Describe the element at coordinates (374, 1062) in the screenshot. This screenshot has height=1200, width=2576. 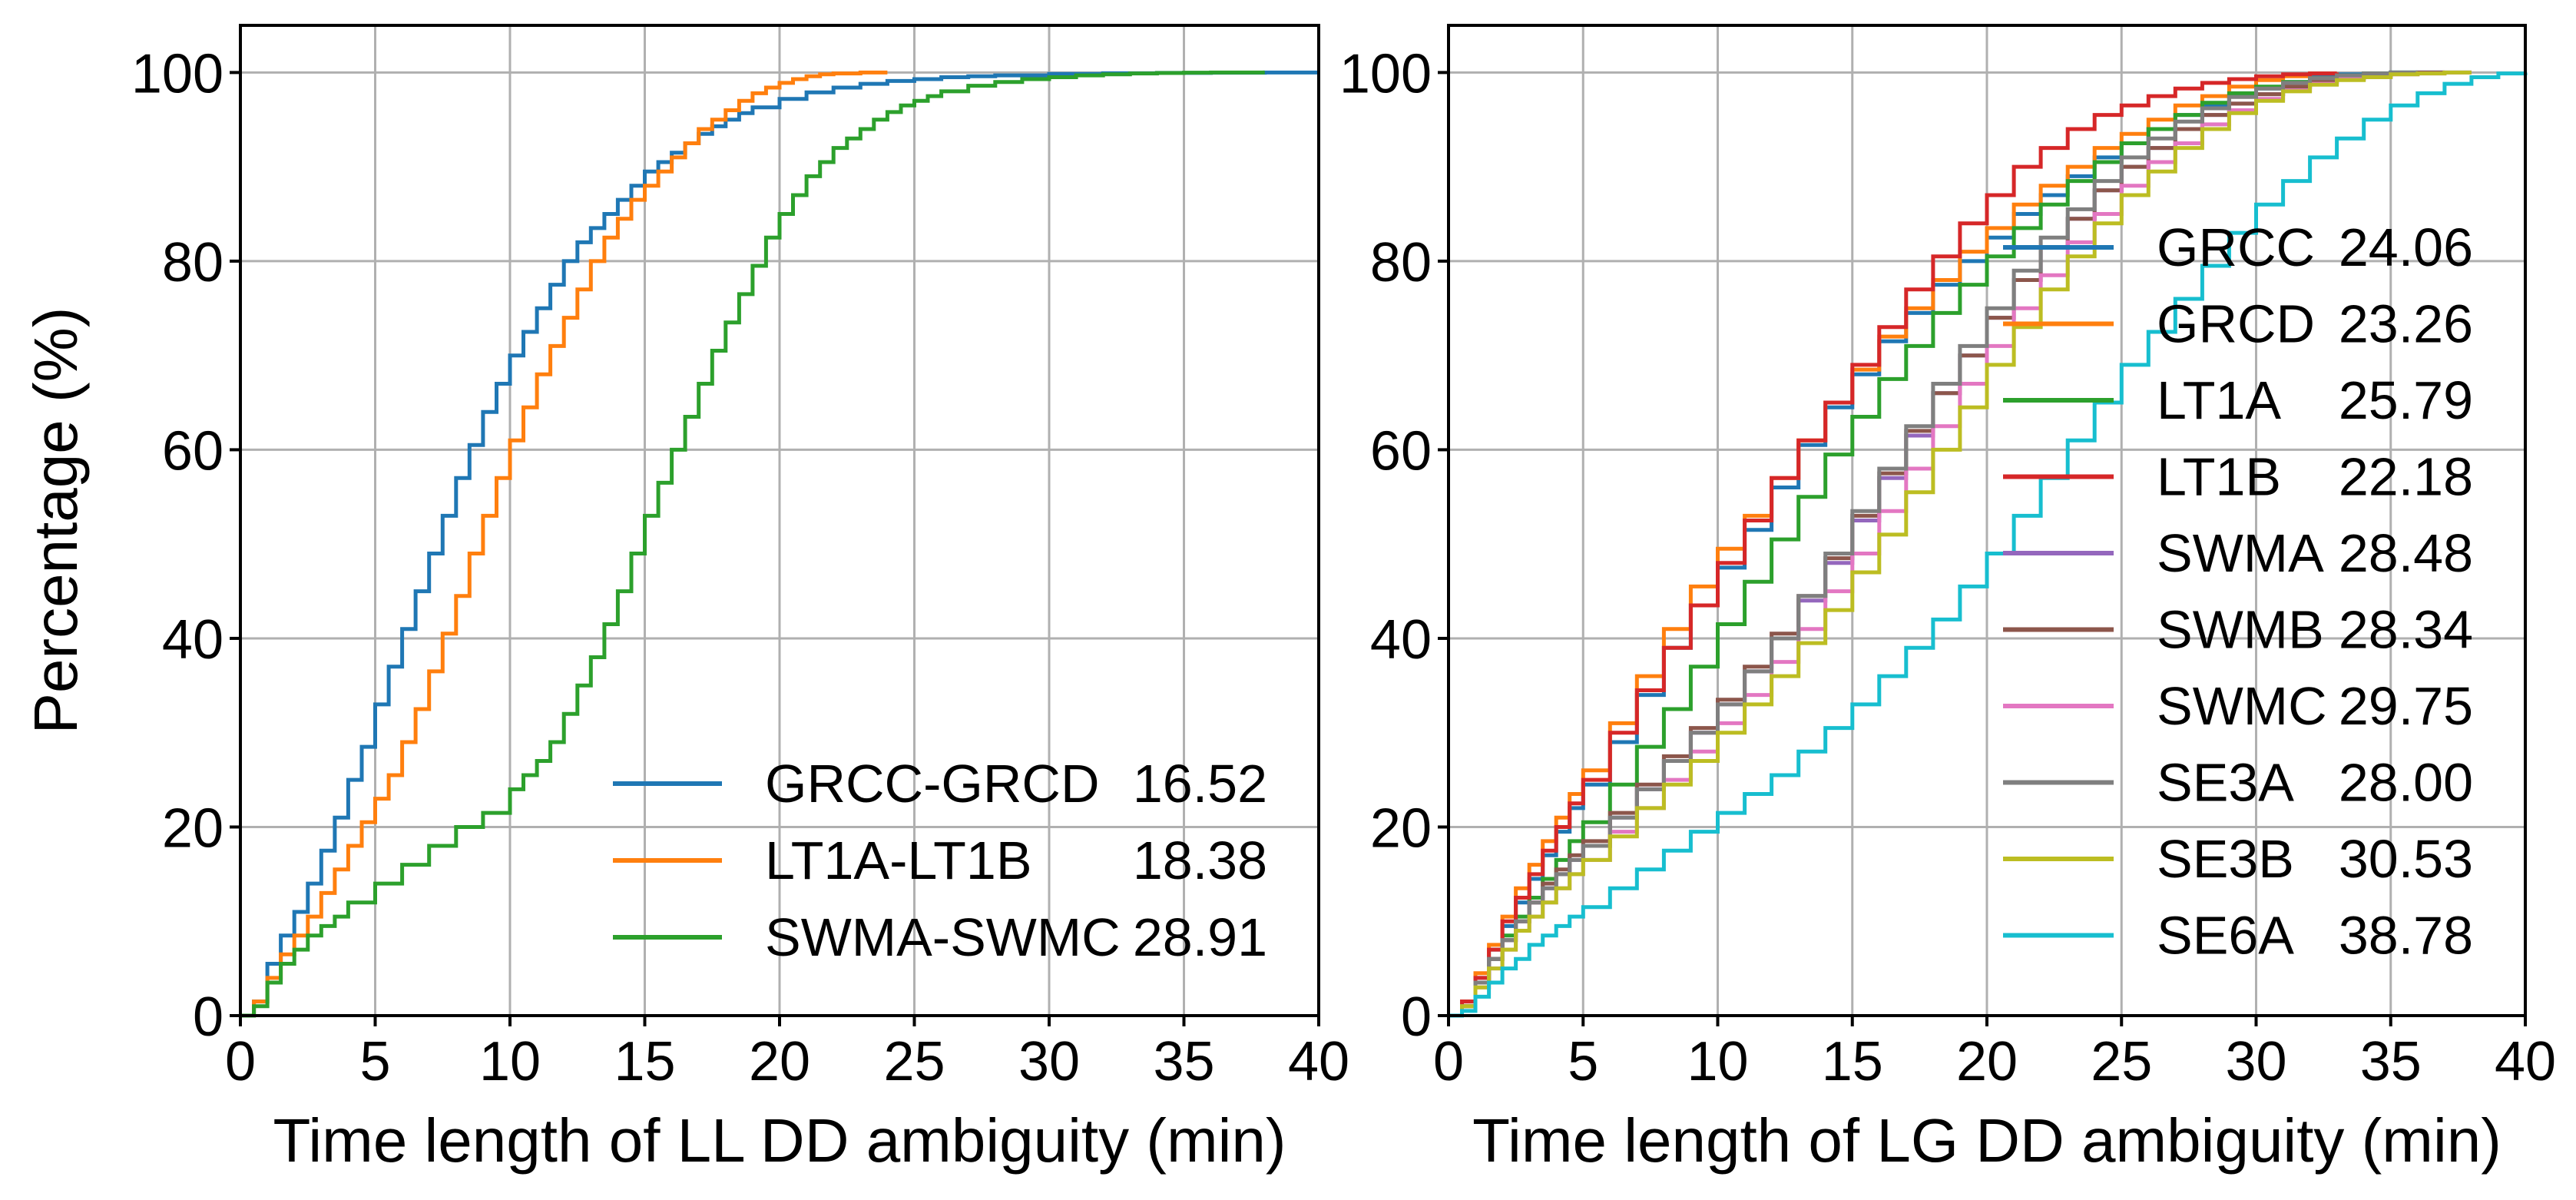
I see `left-x-tick-label: 5` at that location.